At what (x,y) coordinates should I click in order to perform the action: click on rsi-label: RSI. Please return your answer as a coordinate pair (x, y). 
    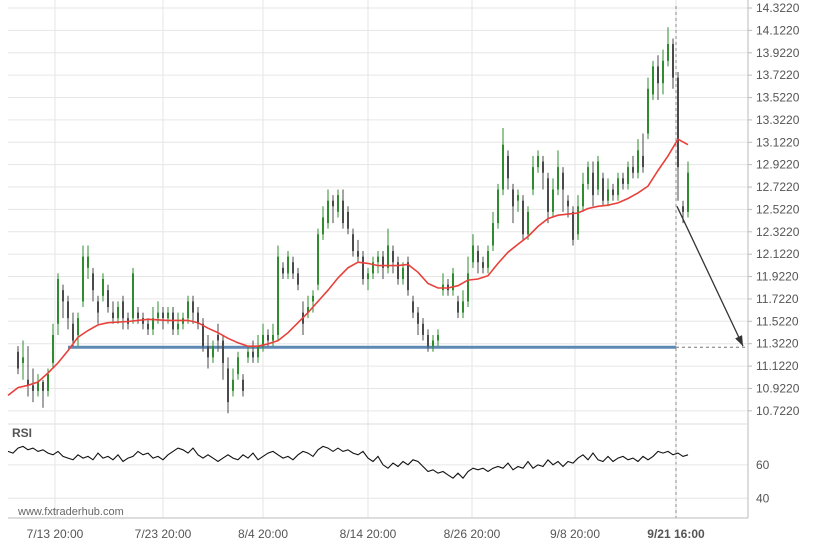
    Looking at the image, I should click on (22, 433).